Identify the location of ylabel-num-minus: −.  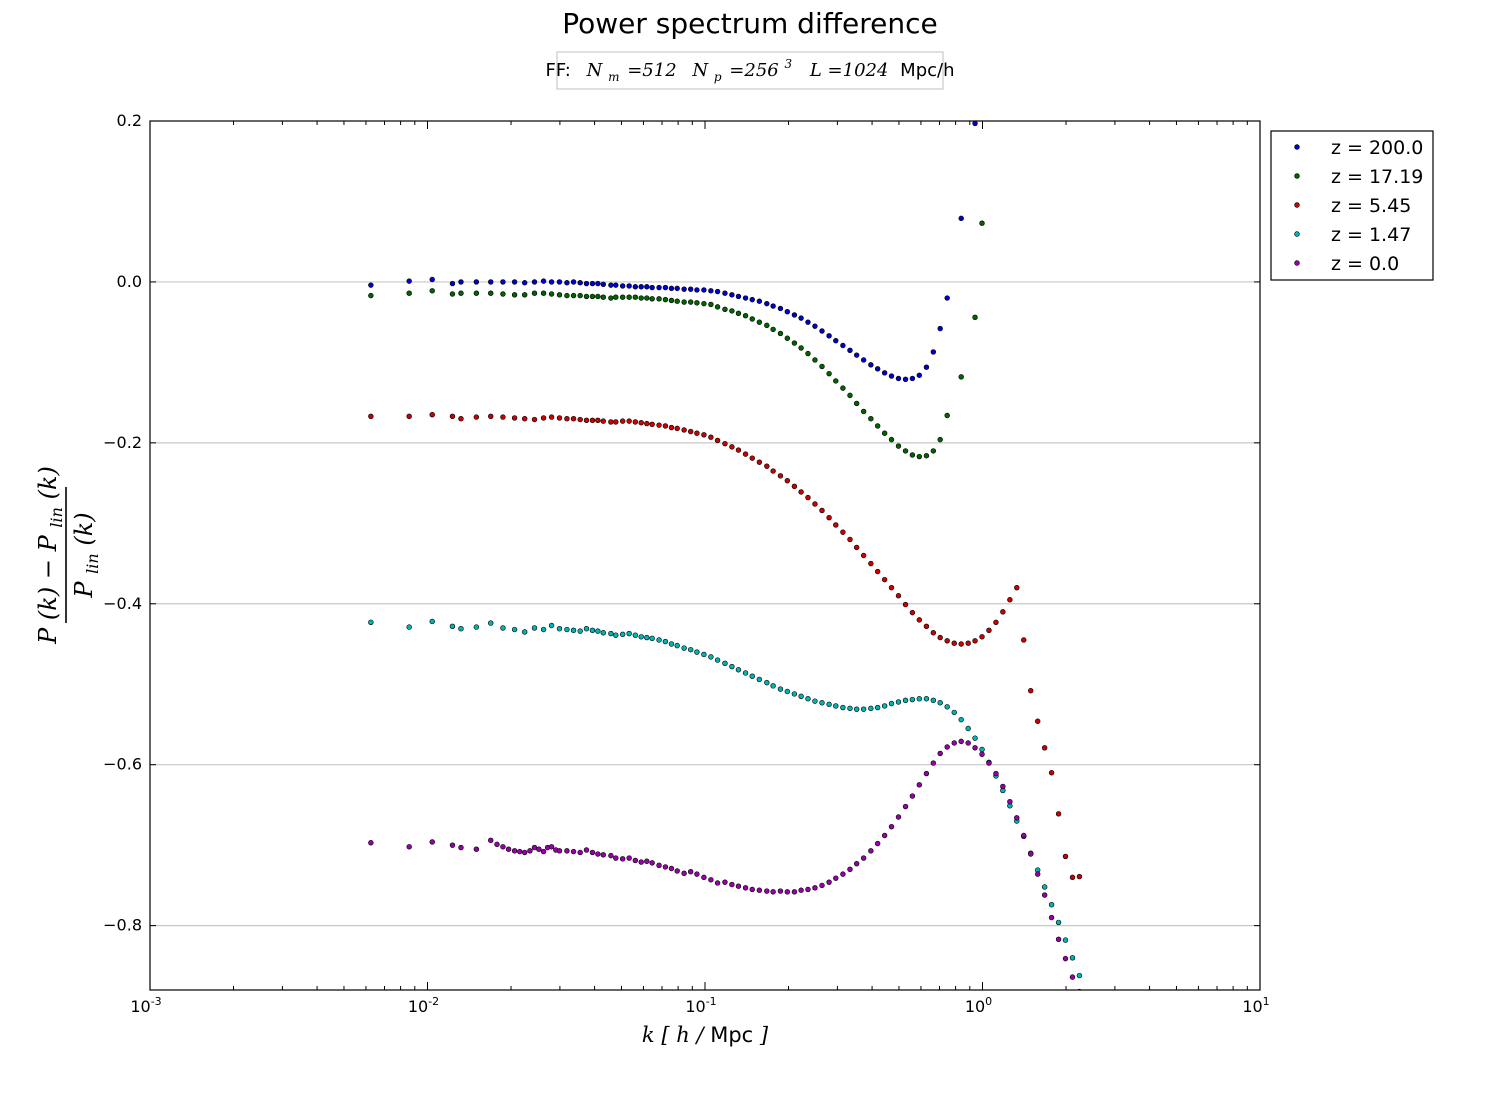
(48, 569).